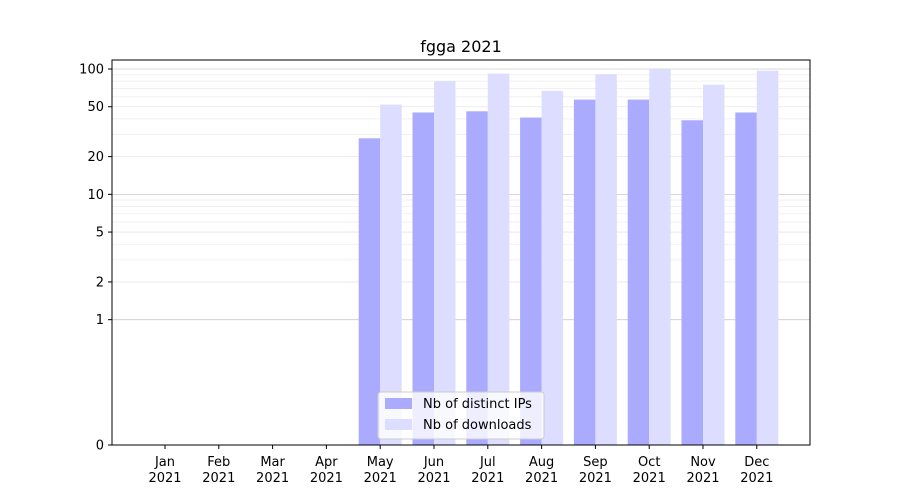  What do you see at coordinates (326, 470) in the screenshot?
I see `x-tick-label: Apr 2021` at bounding box center [326, 470].